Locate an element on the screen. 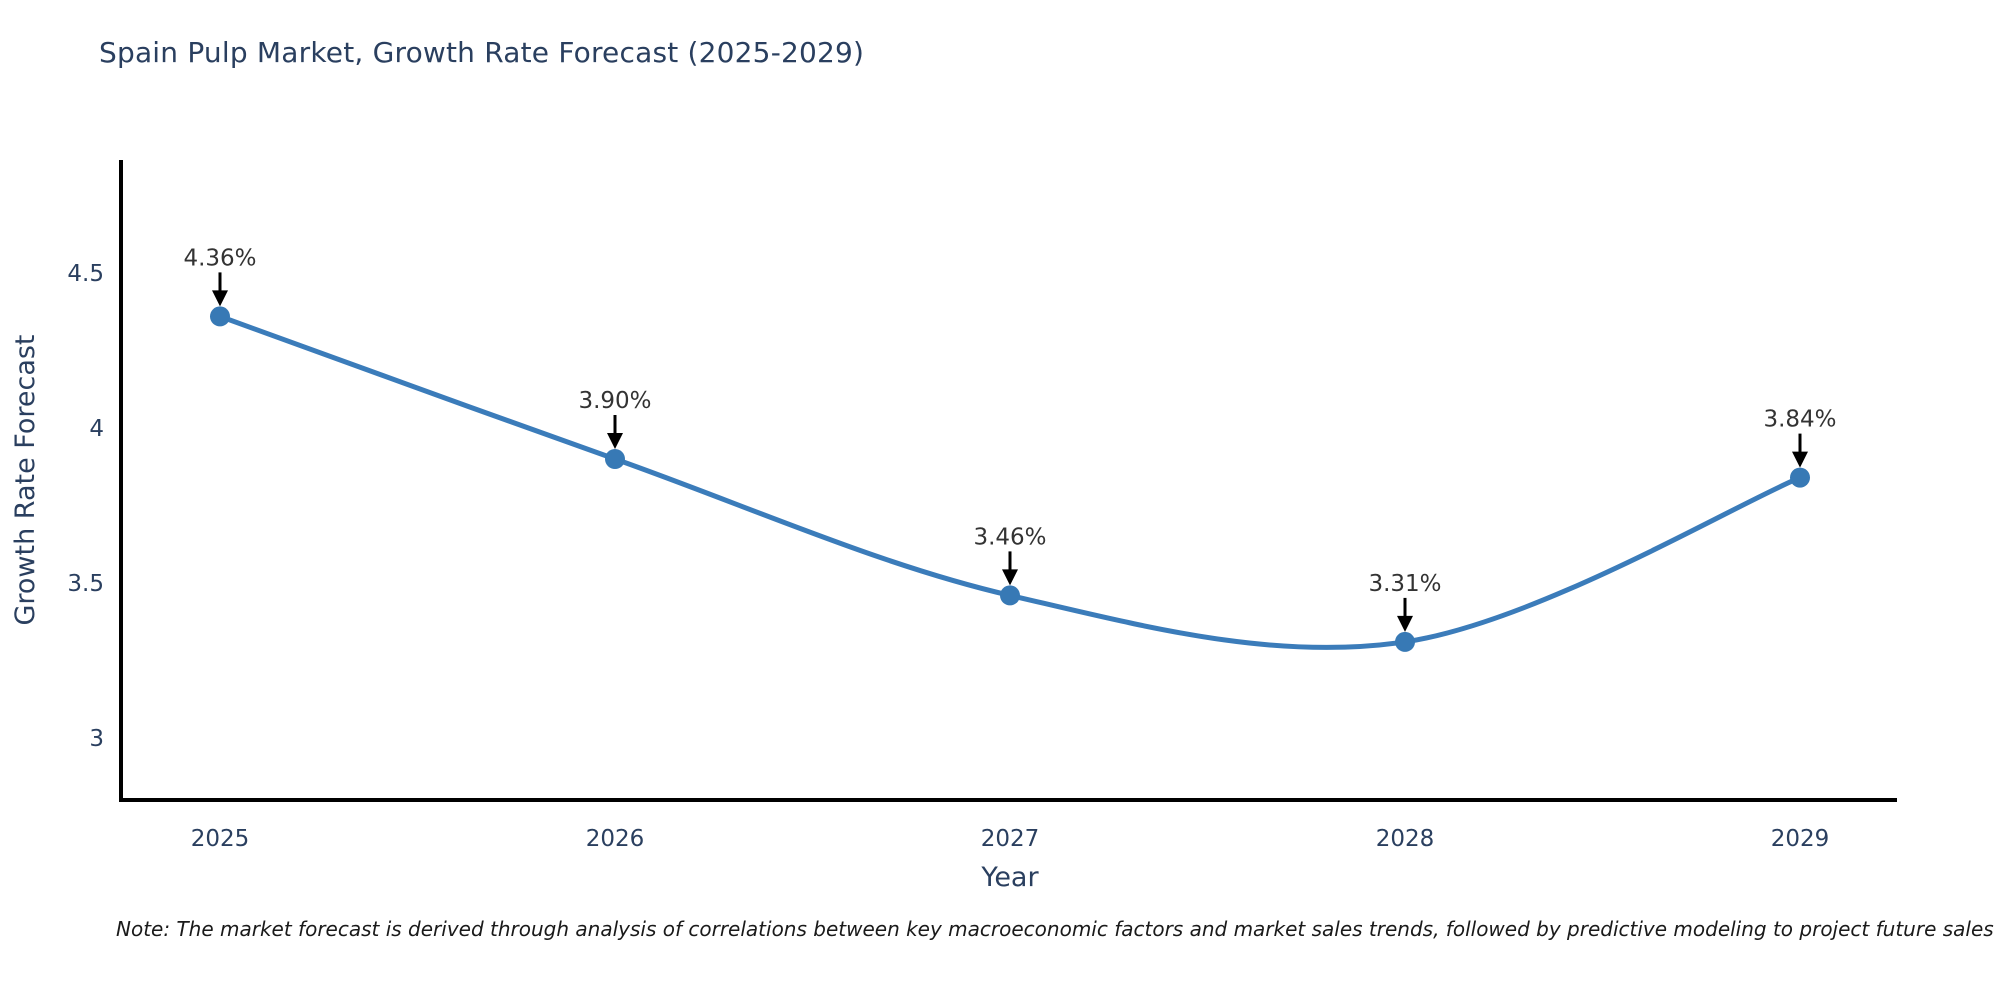 The image size is (2000, 1000). annotation-label: 4.36% is located at coordinates (219, 258).